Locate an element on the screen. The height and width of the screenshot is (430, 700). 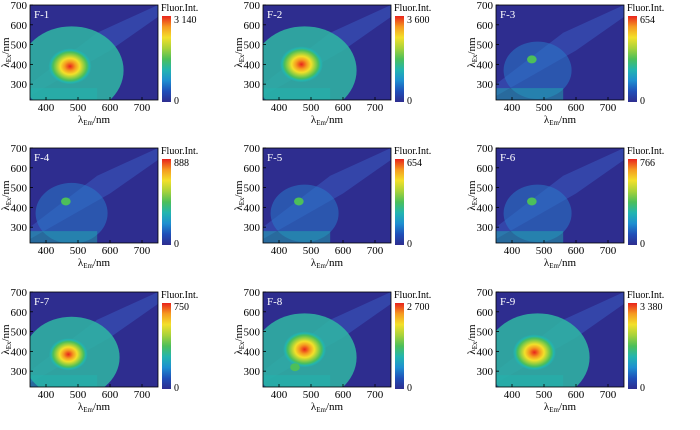
panel-title: F-4 is located at coordinates (42, 158).